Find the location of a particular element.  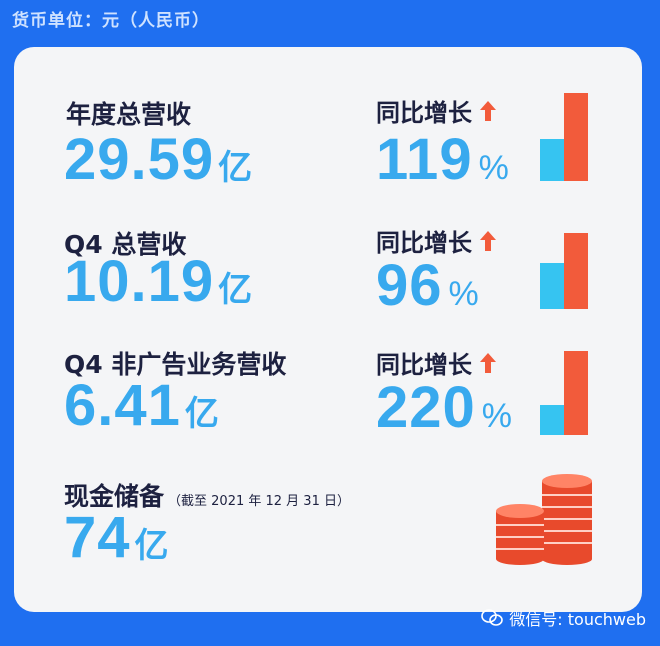

q4-non-ad-yoy-text: 同比增长 is located at coordinates (424, 365).